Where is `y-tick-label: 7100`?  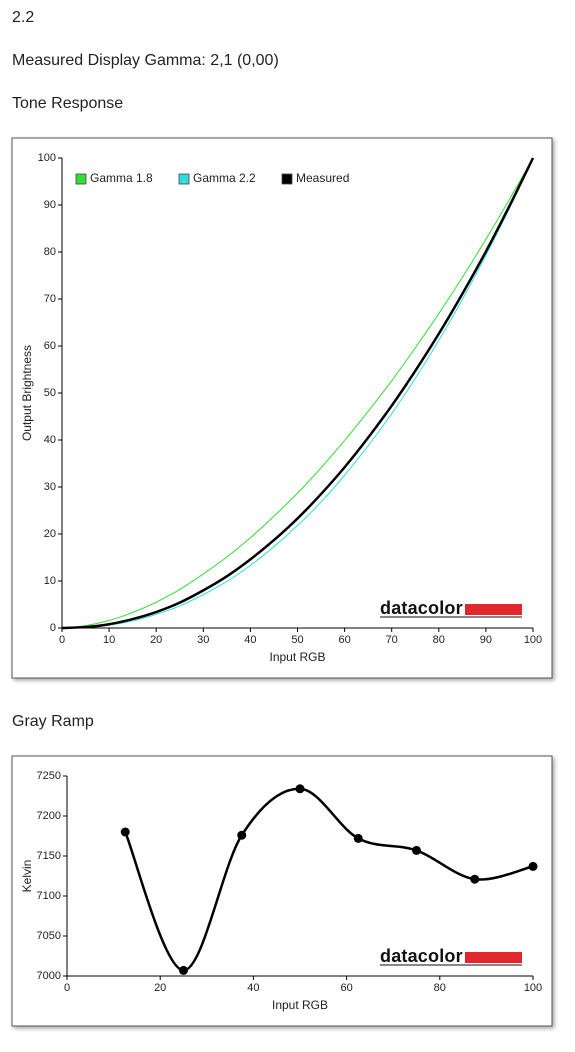
y-tick-label: 7100 is located at coordinates (49, 896).